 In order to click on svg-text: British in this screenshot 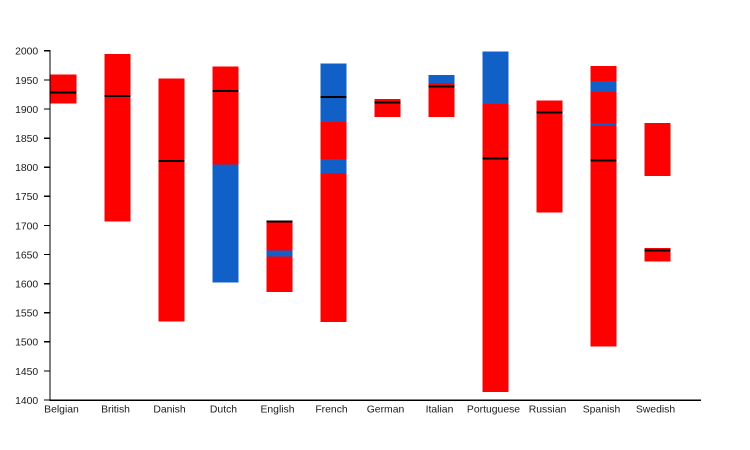, I will do `click(115, 409)`.